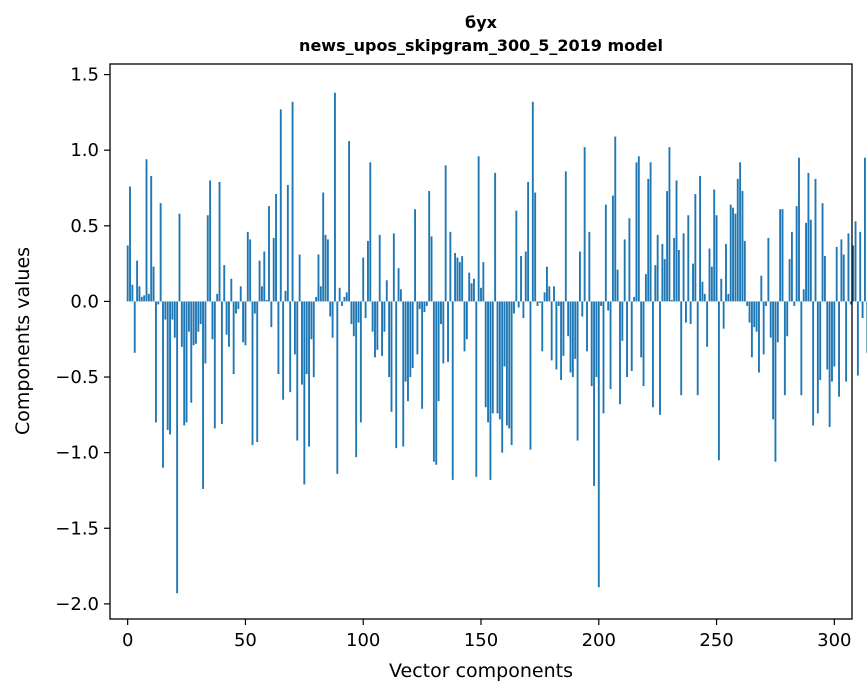 This screenshot has height=700, width=867. What do you see at coordinates (245, 640) in the screenshot?
I see `x-tick-label: 50` at bounding box center [245, 640].